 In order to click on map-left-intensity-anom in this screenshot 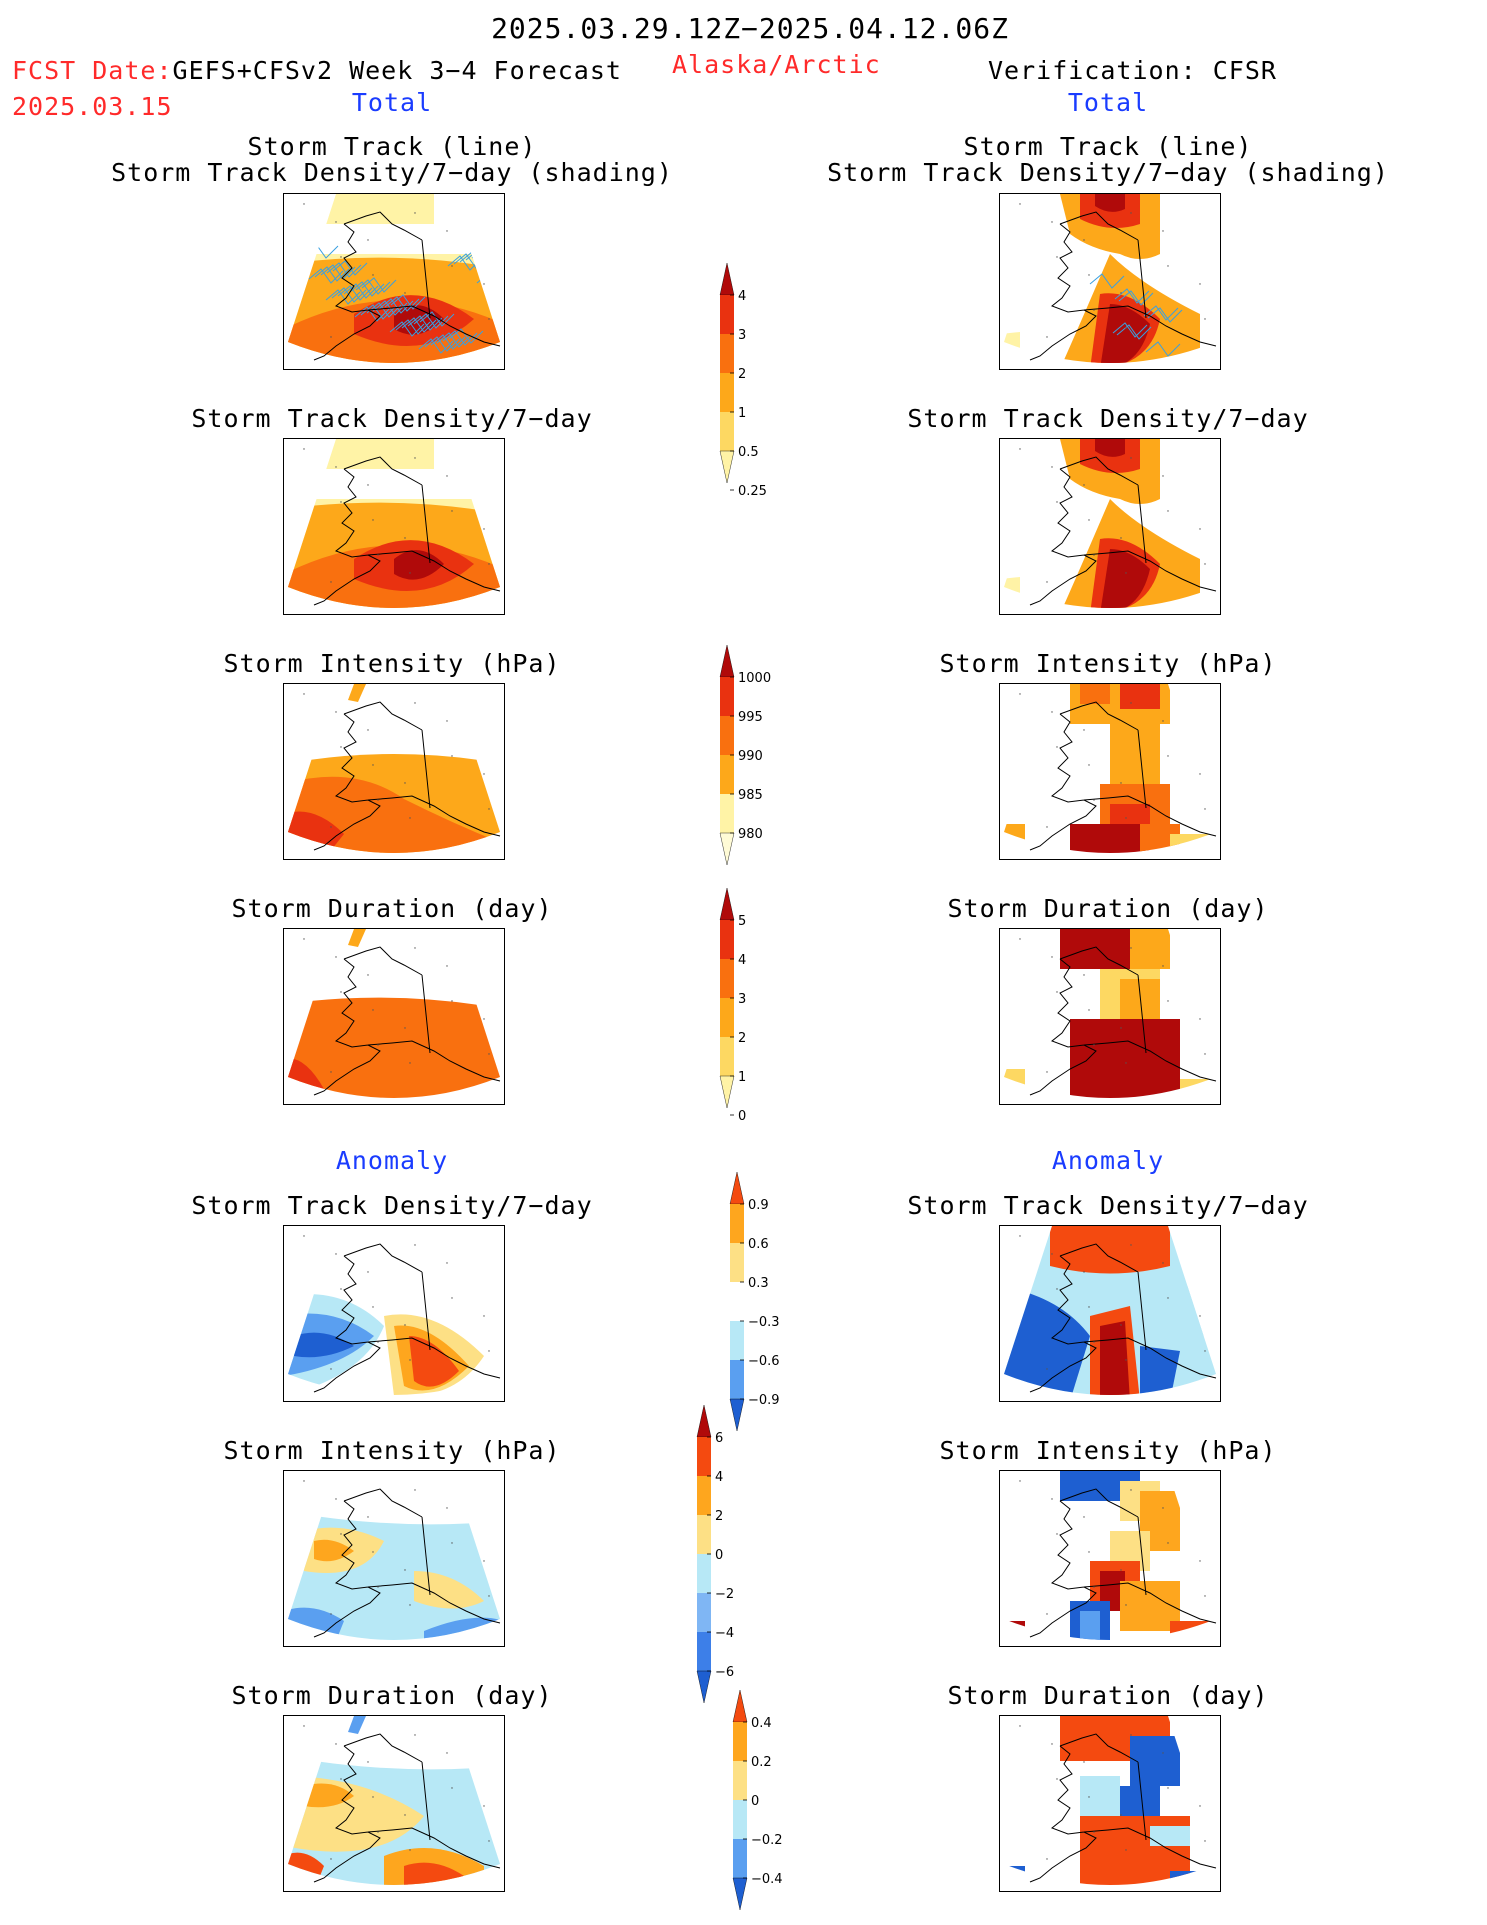, I will do `click(394, 1558)`.